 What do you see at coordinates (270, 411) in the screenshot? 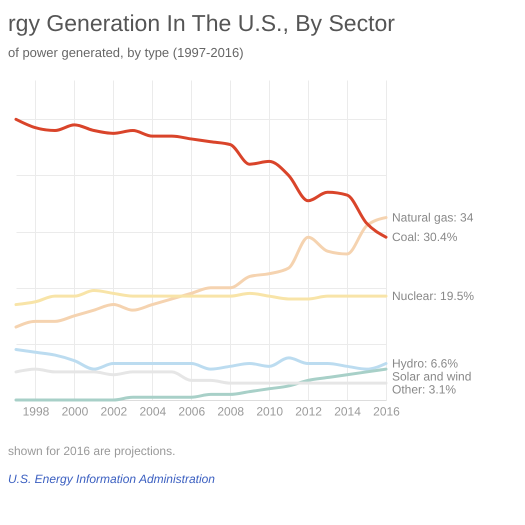
I see `x-tick-label: 2010` at bounding box center [270, 411].